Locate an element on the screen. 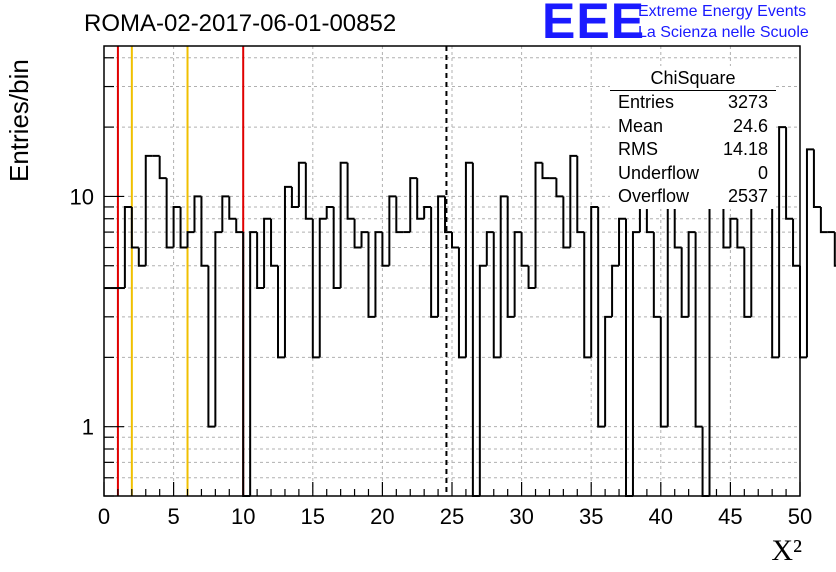 The width and height of the screenshot is (836, 572). logo-line-1: Extreme Energy Events is located at coordinates (722, 11).